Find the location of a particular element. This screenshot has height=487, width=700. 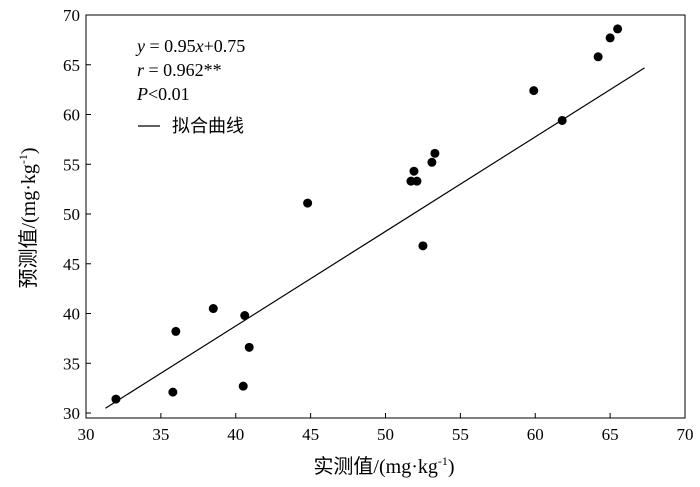

equation-coefficient: = 0.95 is located at coordinates (170, 46).